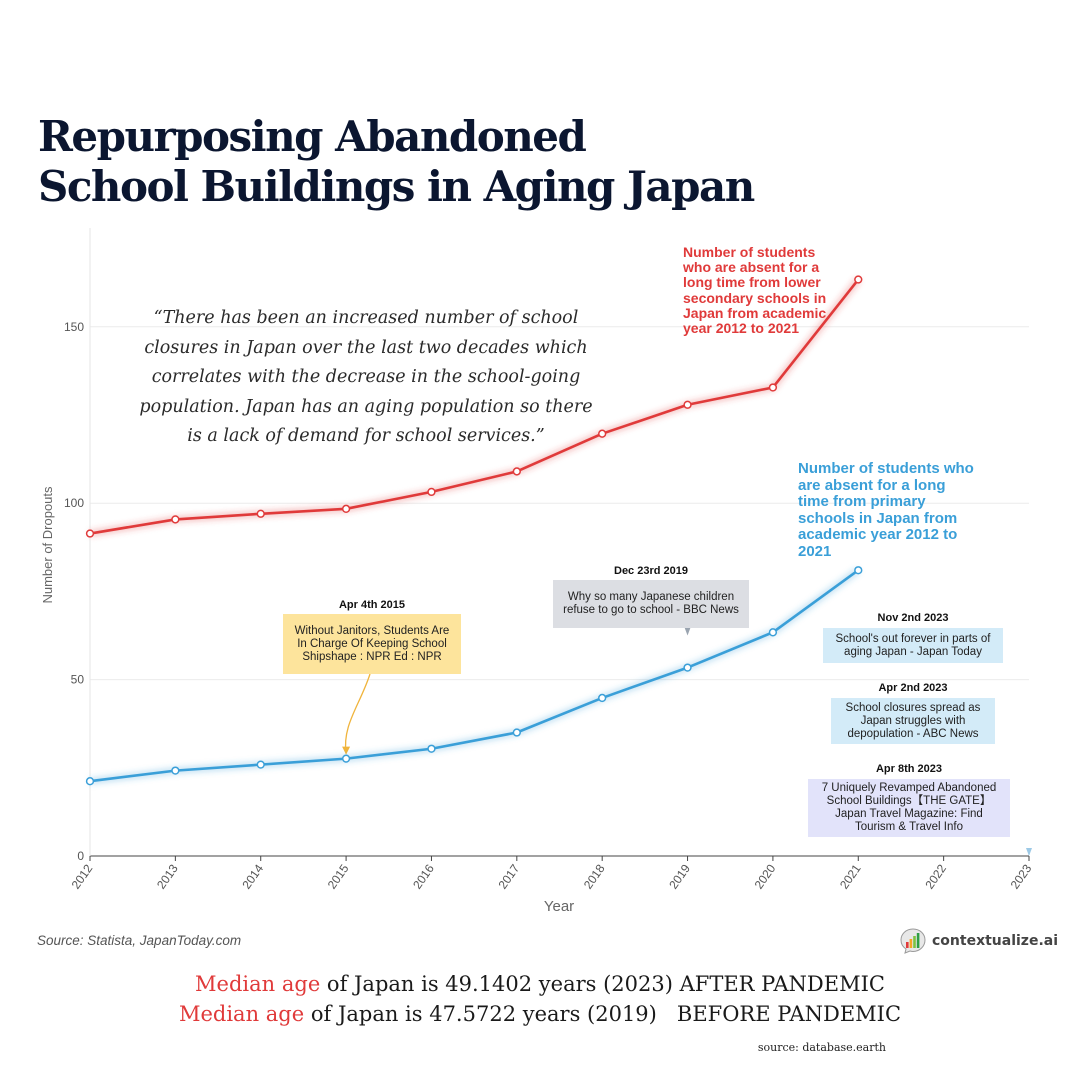  I want to click on brand: contextualize.ai, so click(979, 941).